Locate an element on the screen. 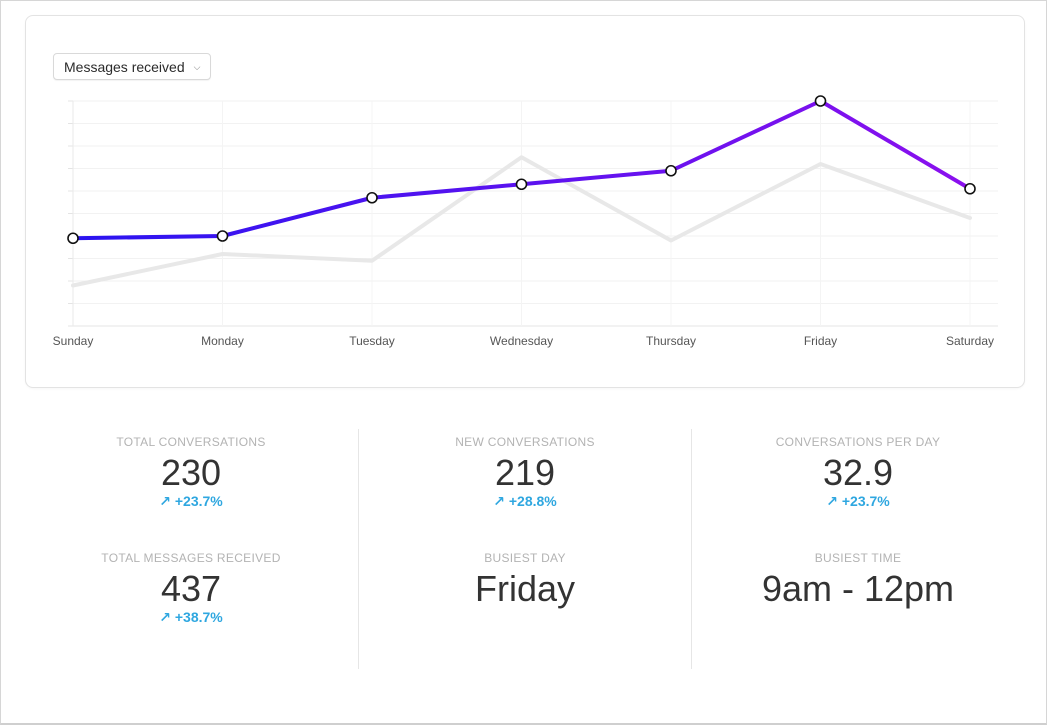 The image size is (1047, 726). x-axis-tick-label: Wednesday is located at coordinates (521, 341).